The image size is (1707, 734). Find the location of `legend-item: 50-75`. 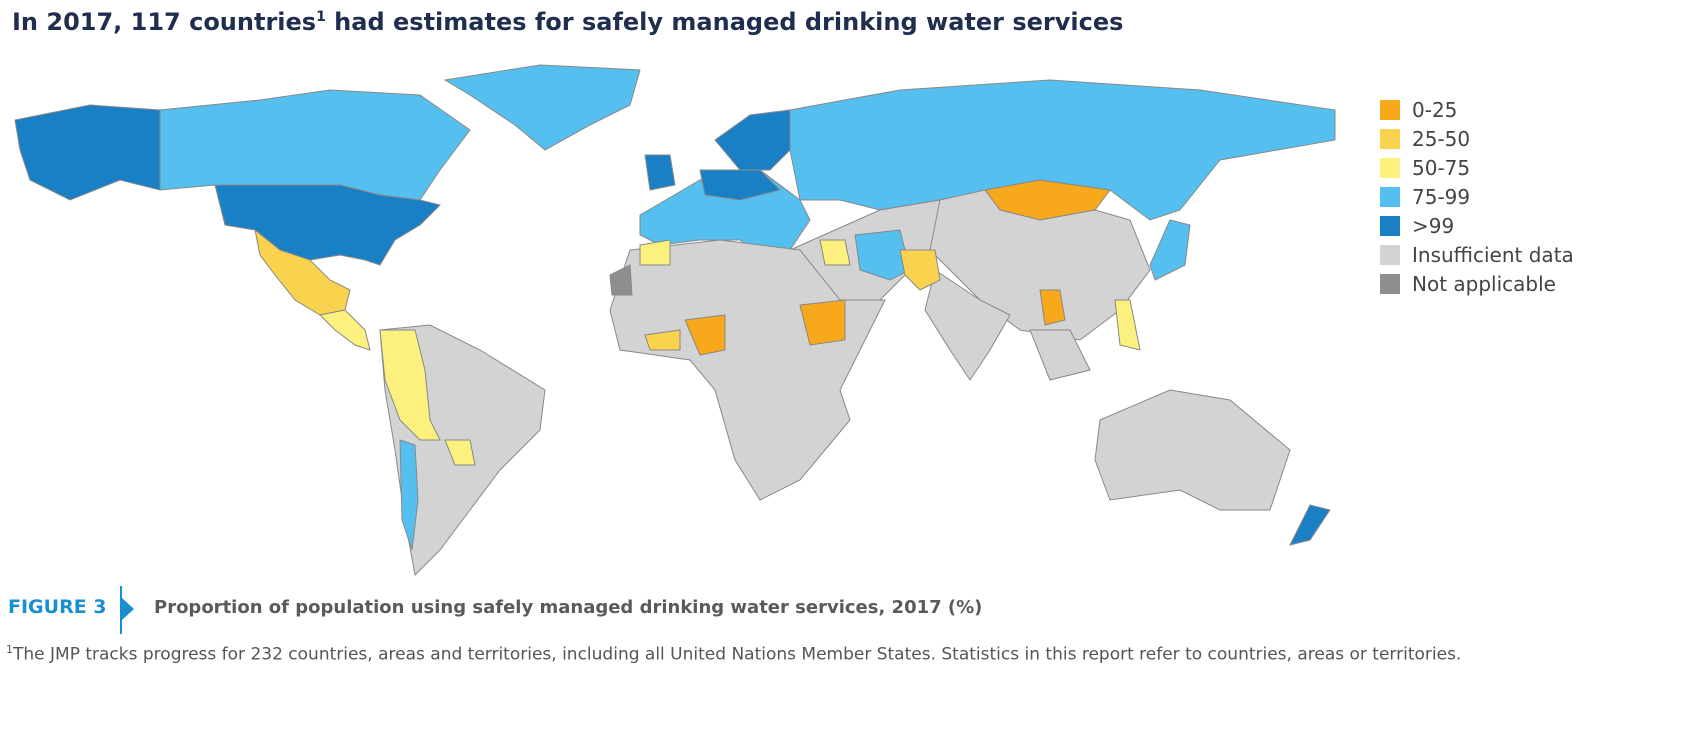

legend-item: 50-75 is located at coordinates (1477, 167).